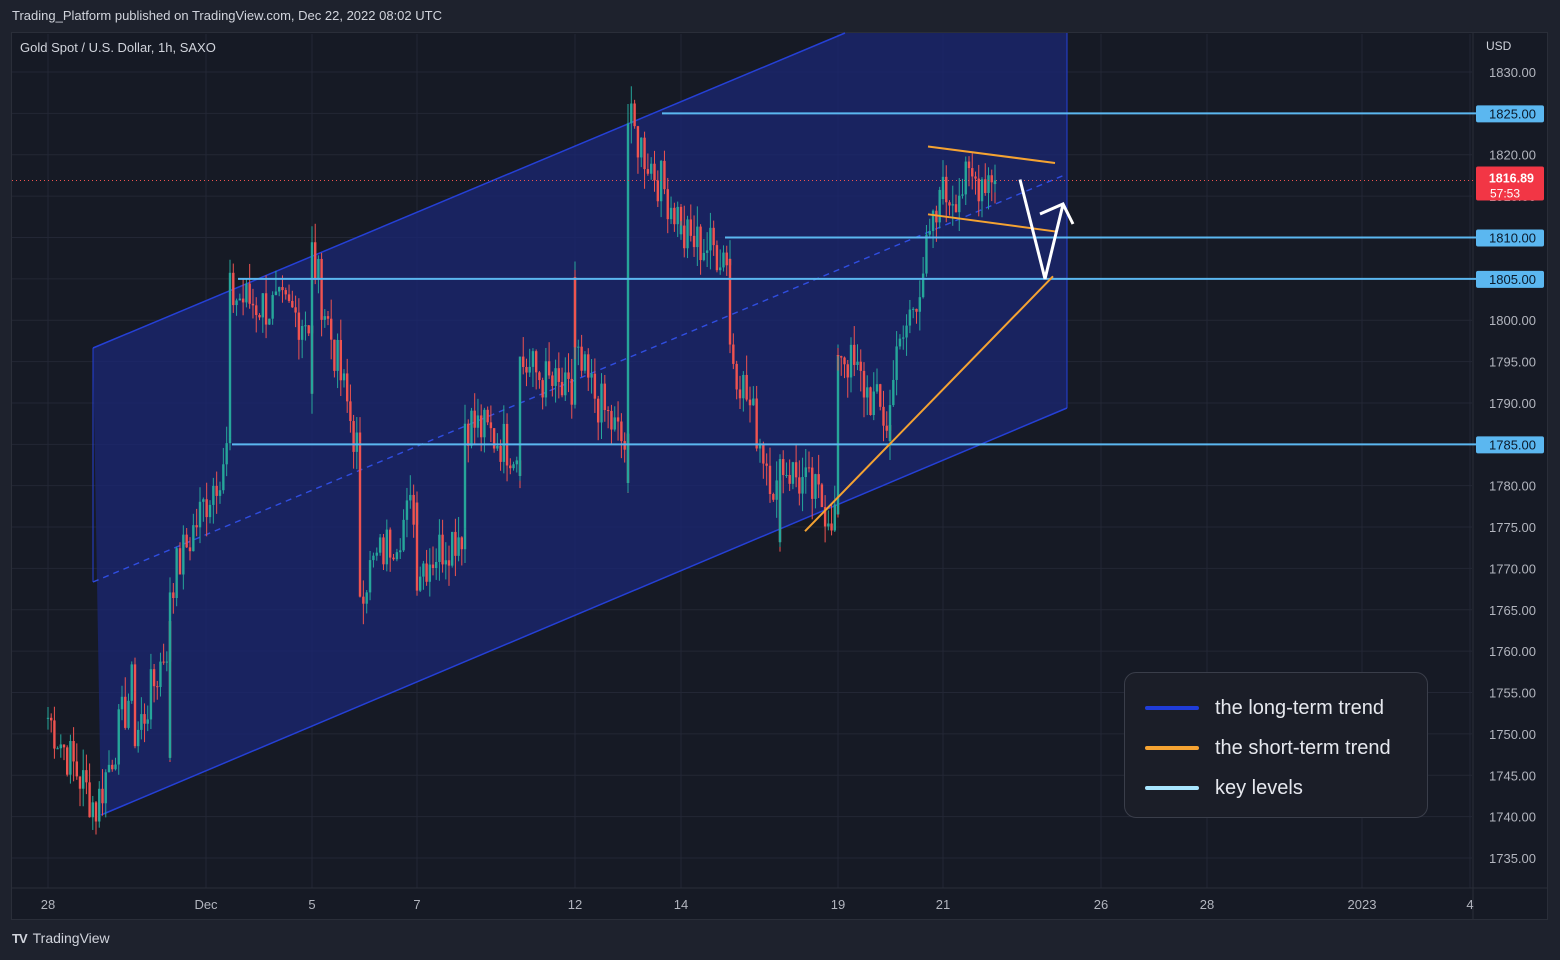 Image resolution: width=1560 pixels, height=960 pixels. I want to click on price-badge-1785.00, so click(1510, 445).